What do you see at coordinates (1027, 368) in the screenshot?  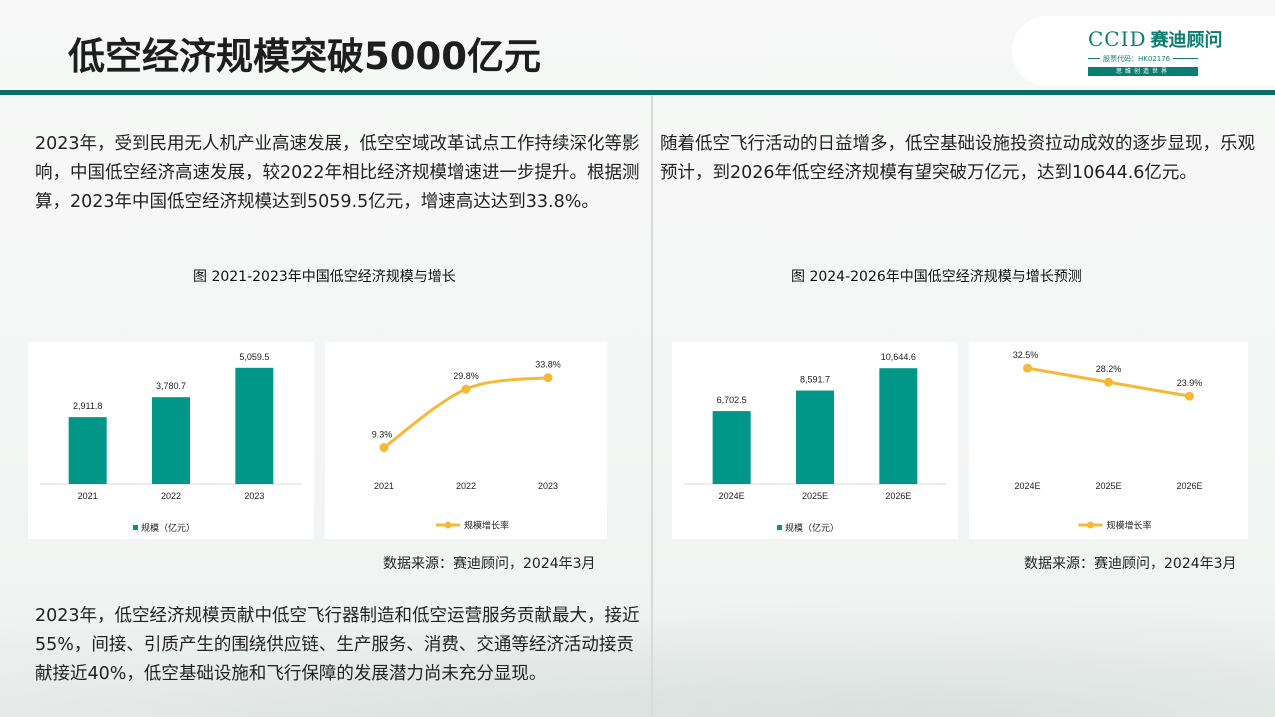 I see `point-2024E` at bounding box center [1027, 368].